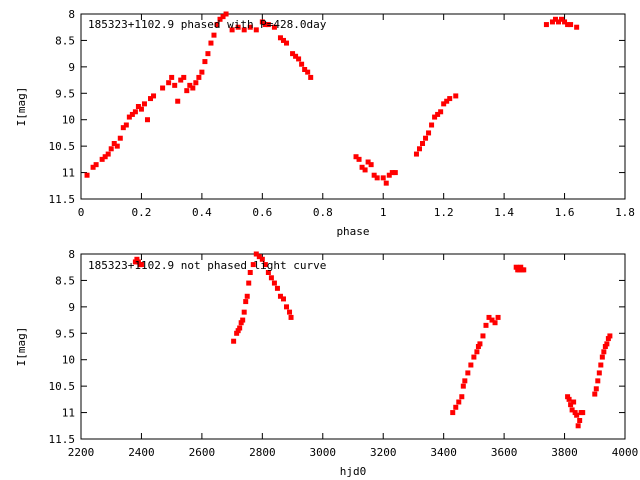 Image resolution: width=640 pixels, height=480 pixels. I want to click on phased-y-tick-label: 11, so click(68, 173).